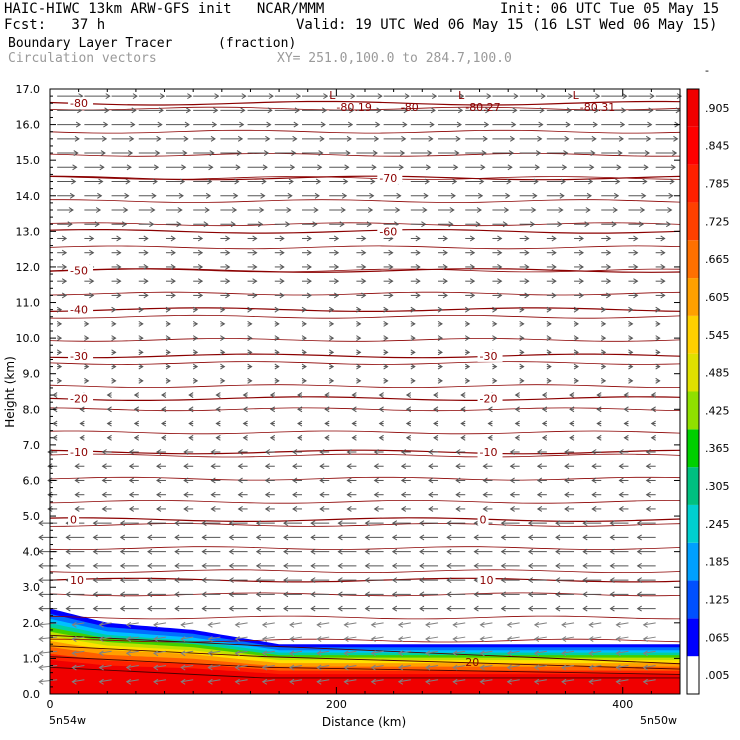  What do you see at coordinates (489, 356) in the screenshot?
I see `contour-label: -30` at bounding box center [489, 356].